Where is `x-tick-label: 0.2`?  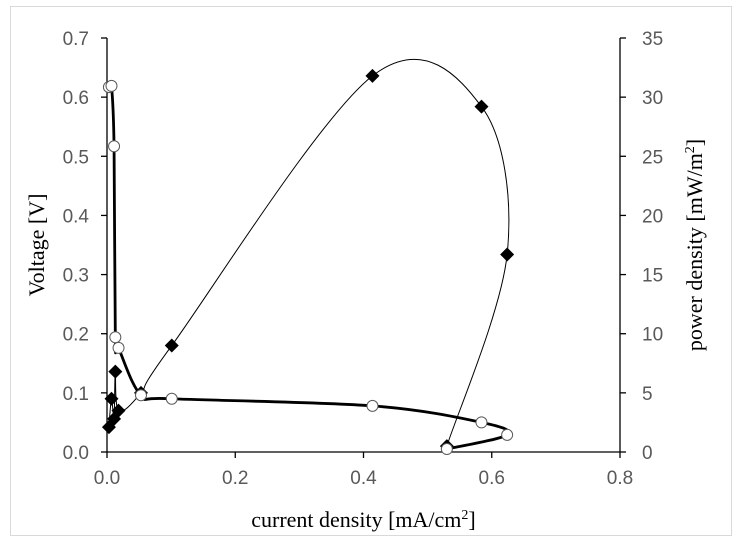 x-tick-label: 0.2 is located at coordinates (235, 478).